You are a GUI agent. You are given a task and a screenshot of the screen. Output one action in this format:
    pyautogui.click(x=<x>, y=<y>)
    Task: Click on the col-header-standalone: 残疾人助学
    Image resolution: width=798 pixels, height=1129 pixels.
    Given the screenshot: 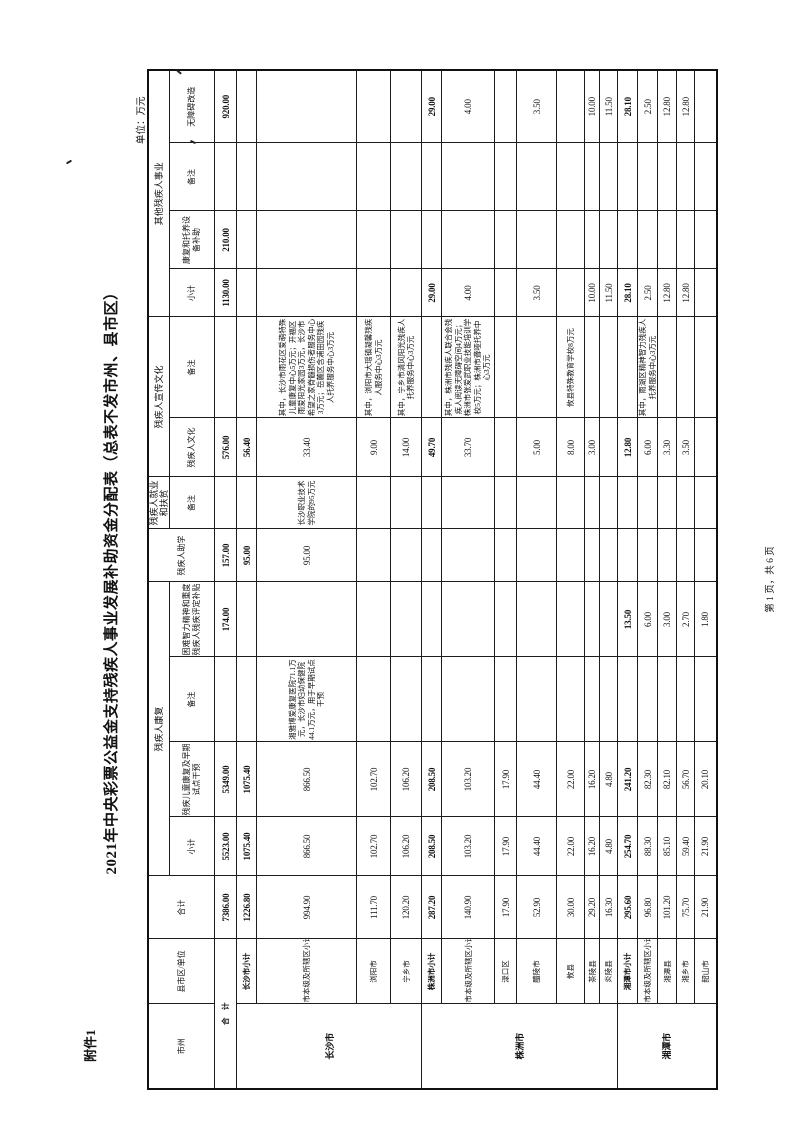 What is the action you would take?
    pyautogui.click(x=181, y=555)
    